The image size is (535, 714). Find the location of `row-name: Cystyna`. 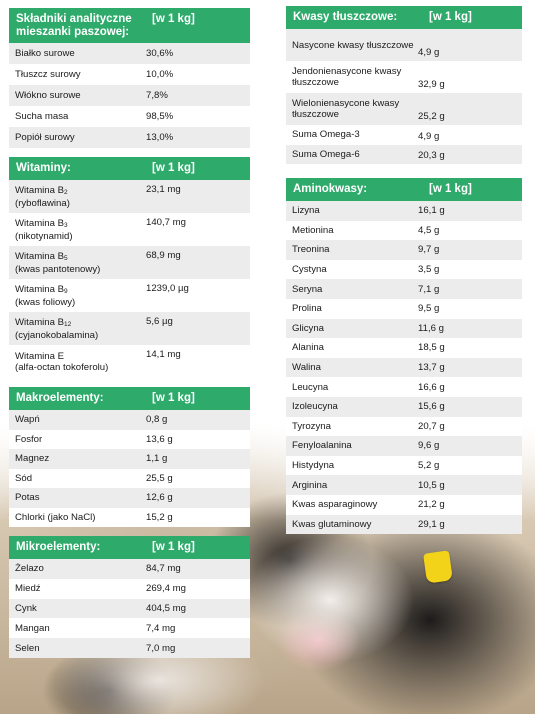

row-name: Cystyna is located at coordinates (309, 270).